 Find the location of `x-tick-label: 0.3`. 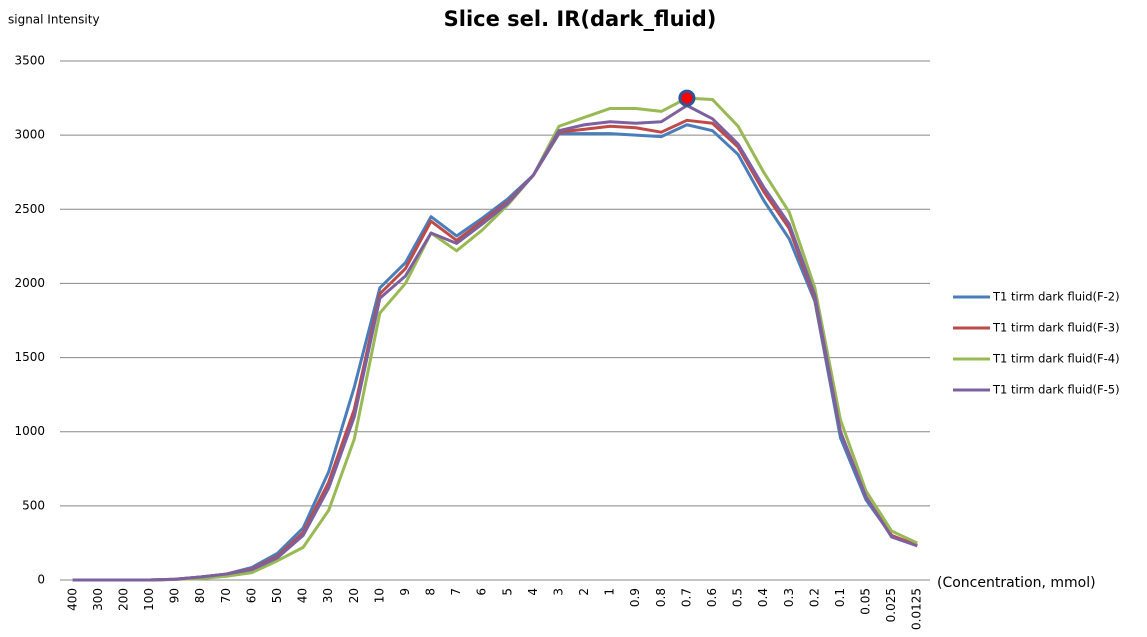

x-tick-label: 0.3 is located at coordinates (789, 597).